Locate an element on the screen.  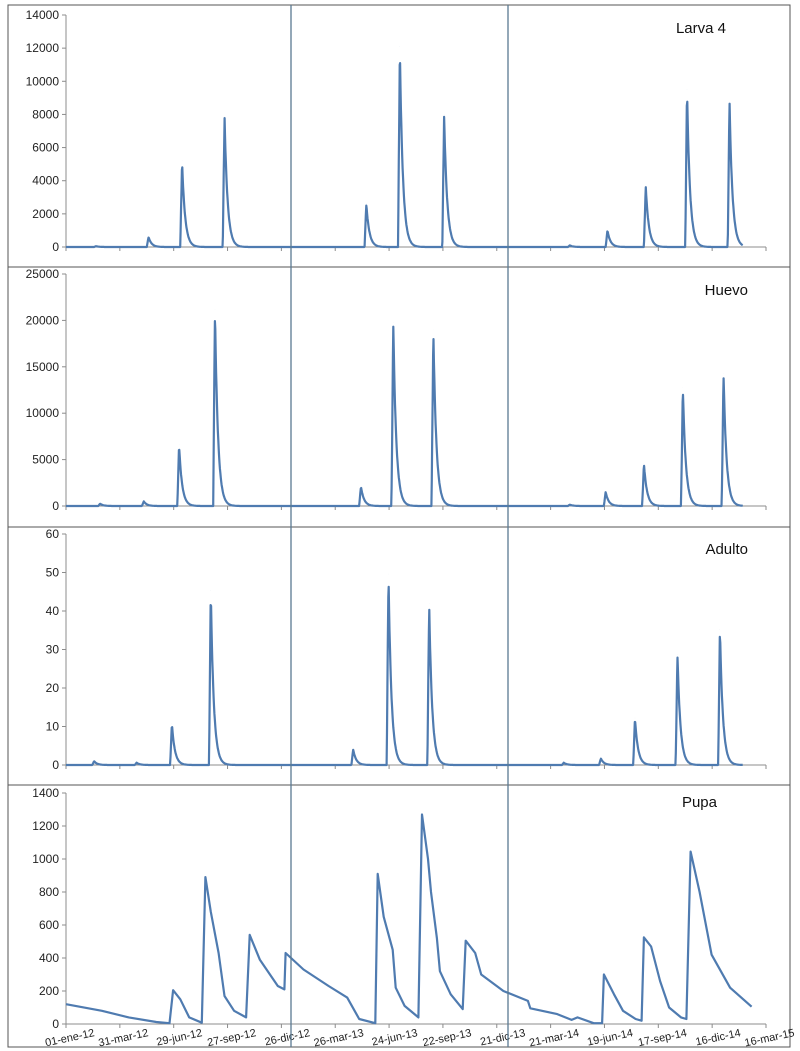
y-tick-label: 5000 is located at coordinates (45, 460).